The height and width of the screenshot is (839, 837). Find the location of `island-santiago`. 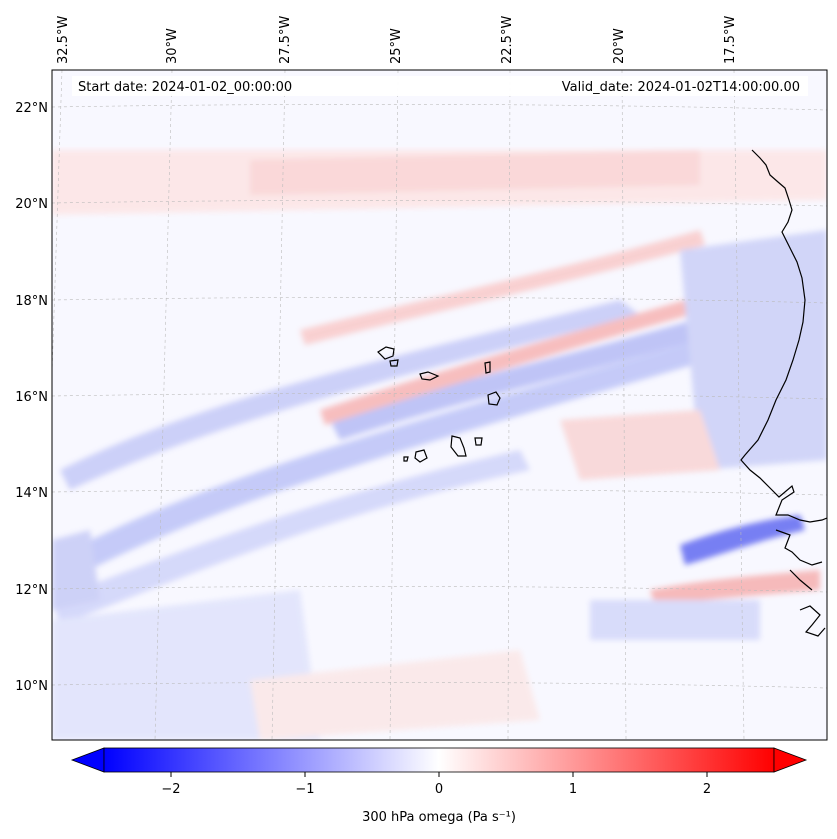

island-santiago is located at coordinates (458, 446).